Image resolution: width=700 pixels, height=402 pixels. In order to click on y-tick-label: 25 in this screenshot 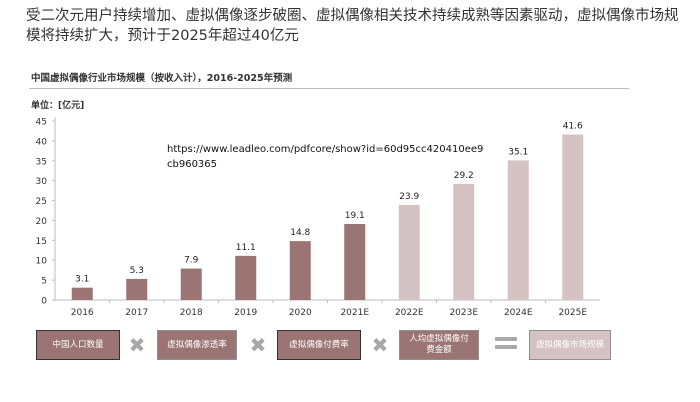, I will do `click(41, 202)`.